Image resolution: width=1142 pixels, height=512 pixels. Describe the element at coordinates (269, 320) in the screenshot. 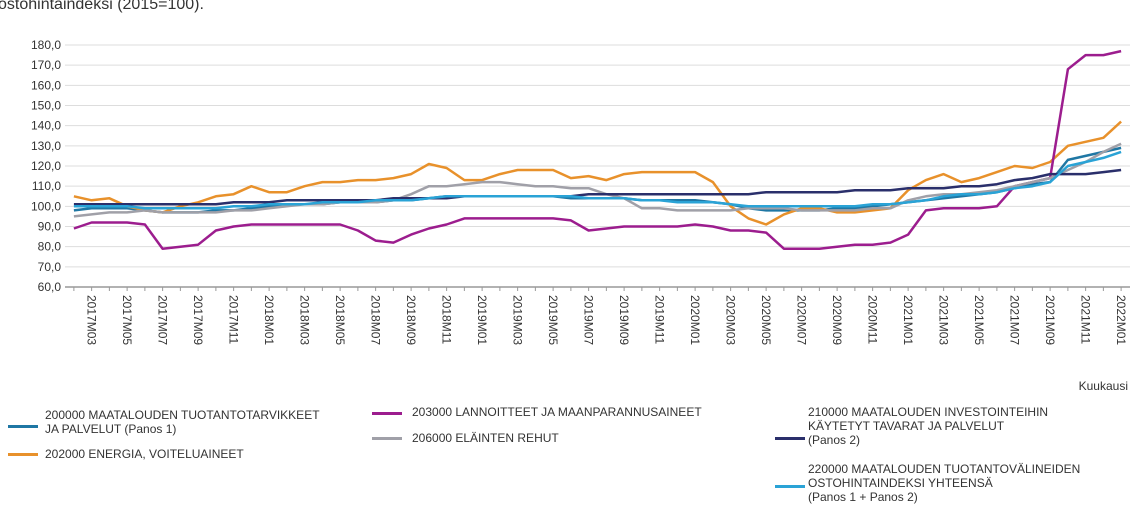

I see `x-tick-label: 2018M01` at that location.